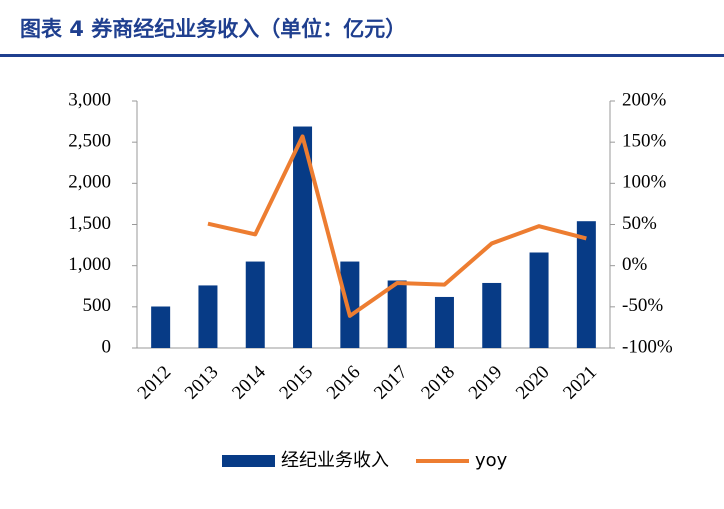  Describe the element at coordinates (248, 461) in the screenshot. I see `legend-swatch` at that location.